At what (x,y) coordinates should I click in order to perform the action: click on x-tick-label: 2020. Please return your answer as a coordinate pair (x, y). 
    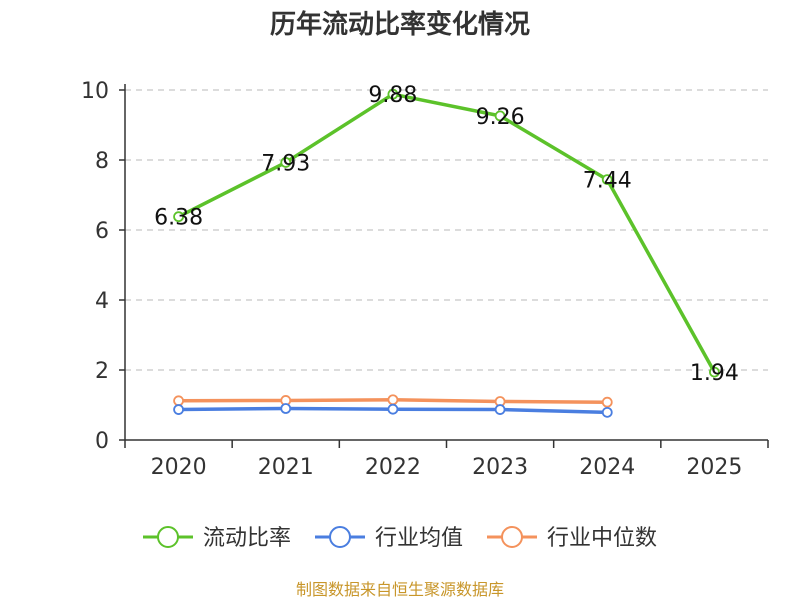
    Looking at the image, I should click on (179, 467).